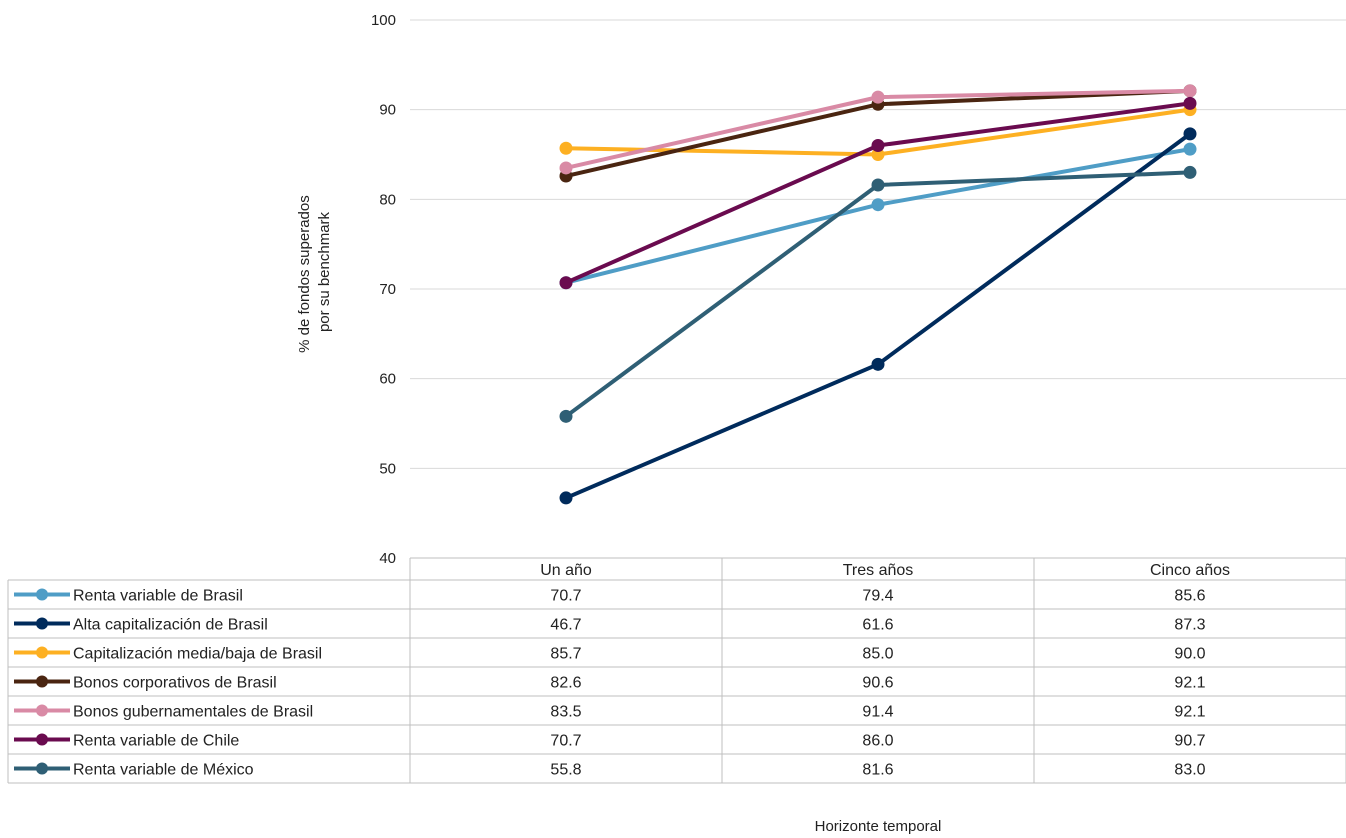 Image resolution: width=1346 pixels, height=838 pixels. I want to click on legend-entry: Alta capitalización de Brasil, so click(170, 625).